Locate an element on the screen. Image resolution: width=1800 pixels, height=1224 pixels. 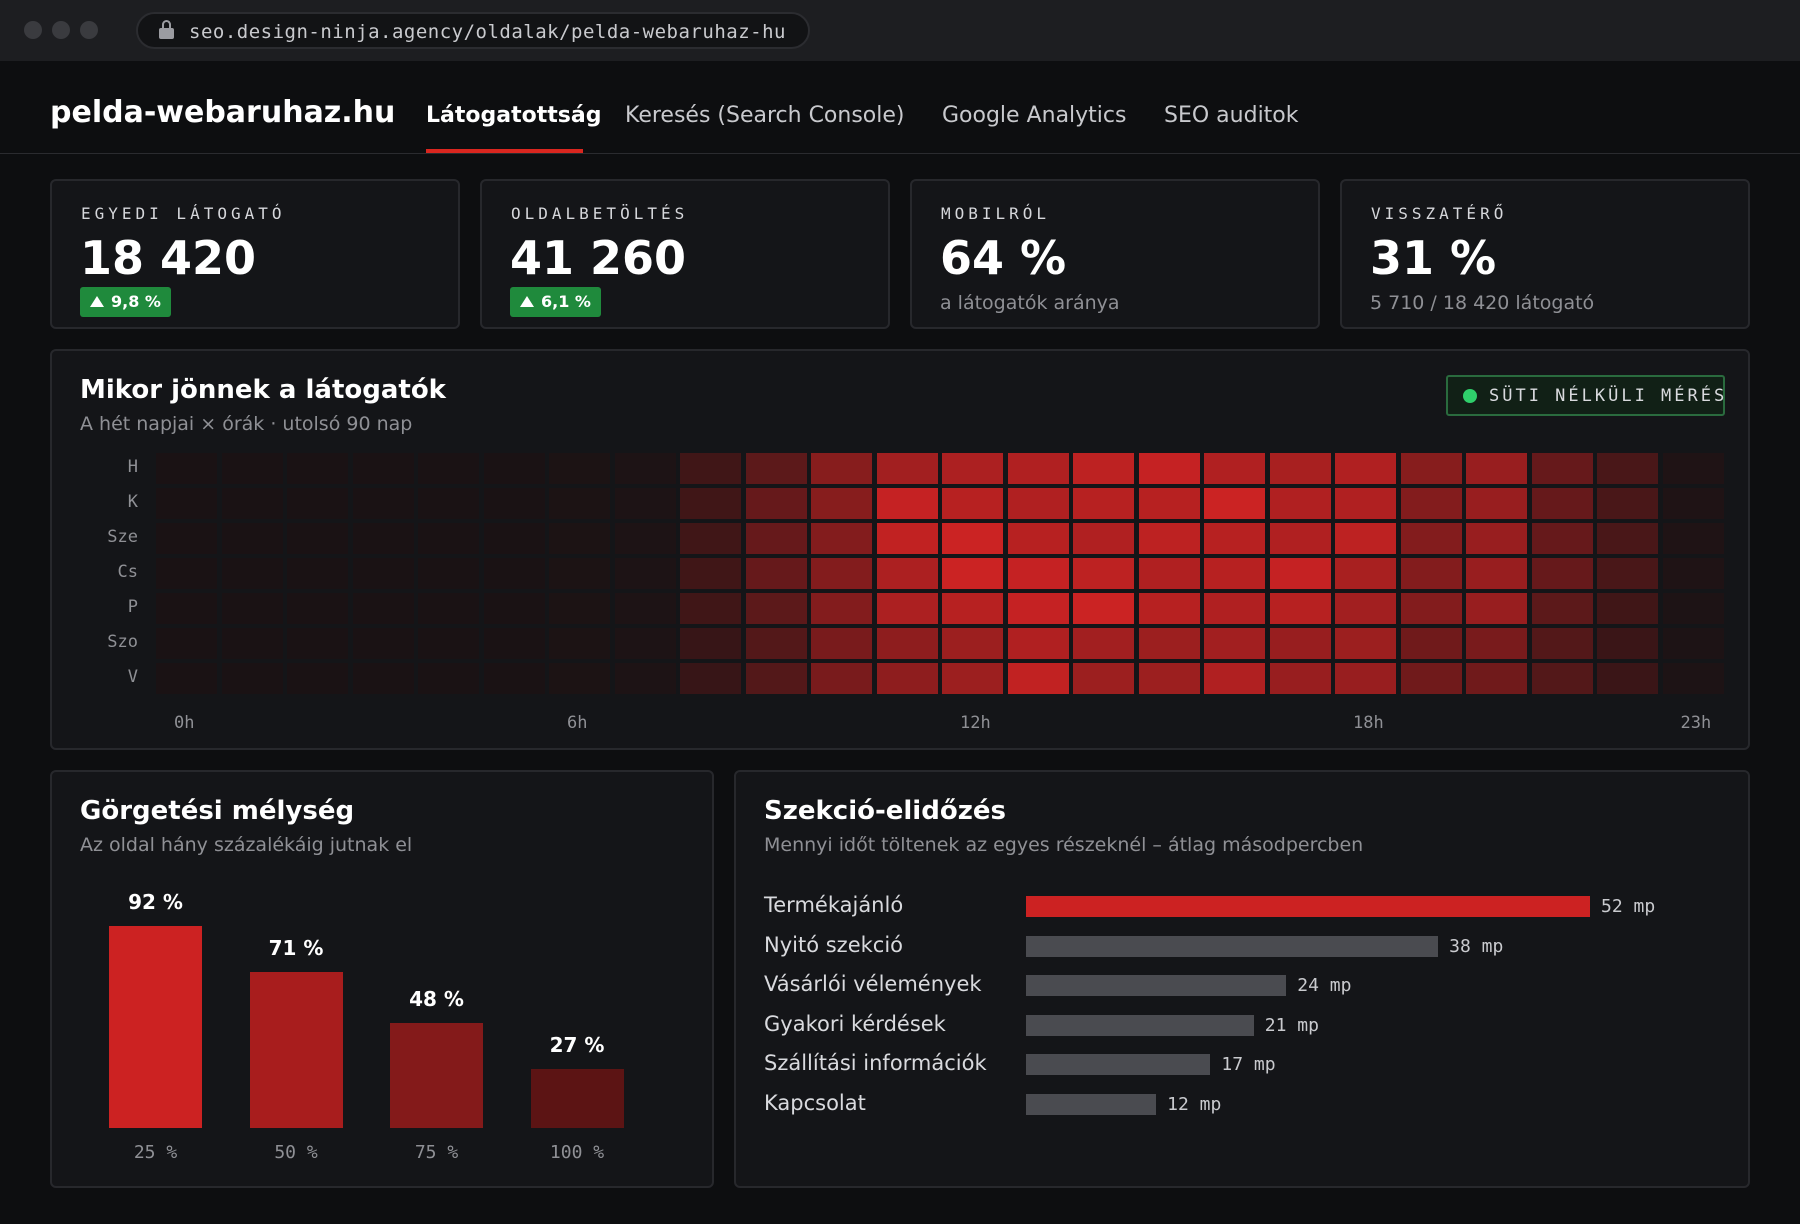
kpi-change-badge: 6,1 % is located at coordinates (555, 302).